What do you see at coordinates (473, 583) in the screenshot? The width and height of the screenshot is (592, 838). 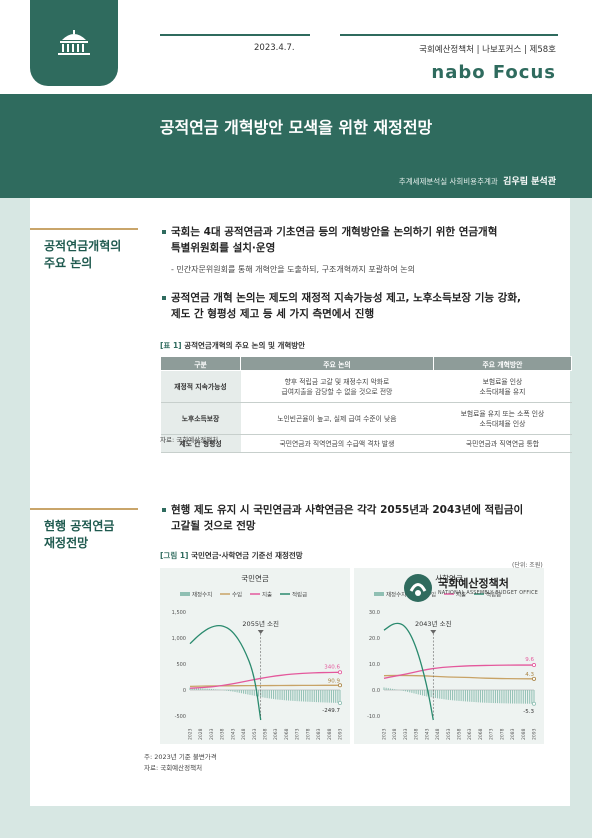 I see `footer-org-name: 국회예산정책처` at bounding box center [473, 583].